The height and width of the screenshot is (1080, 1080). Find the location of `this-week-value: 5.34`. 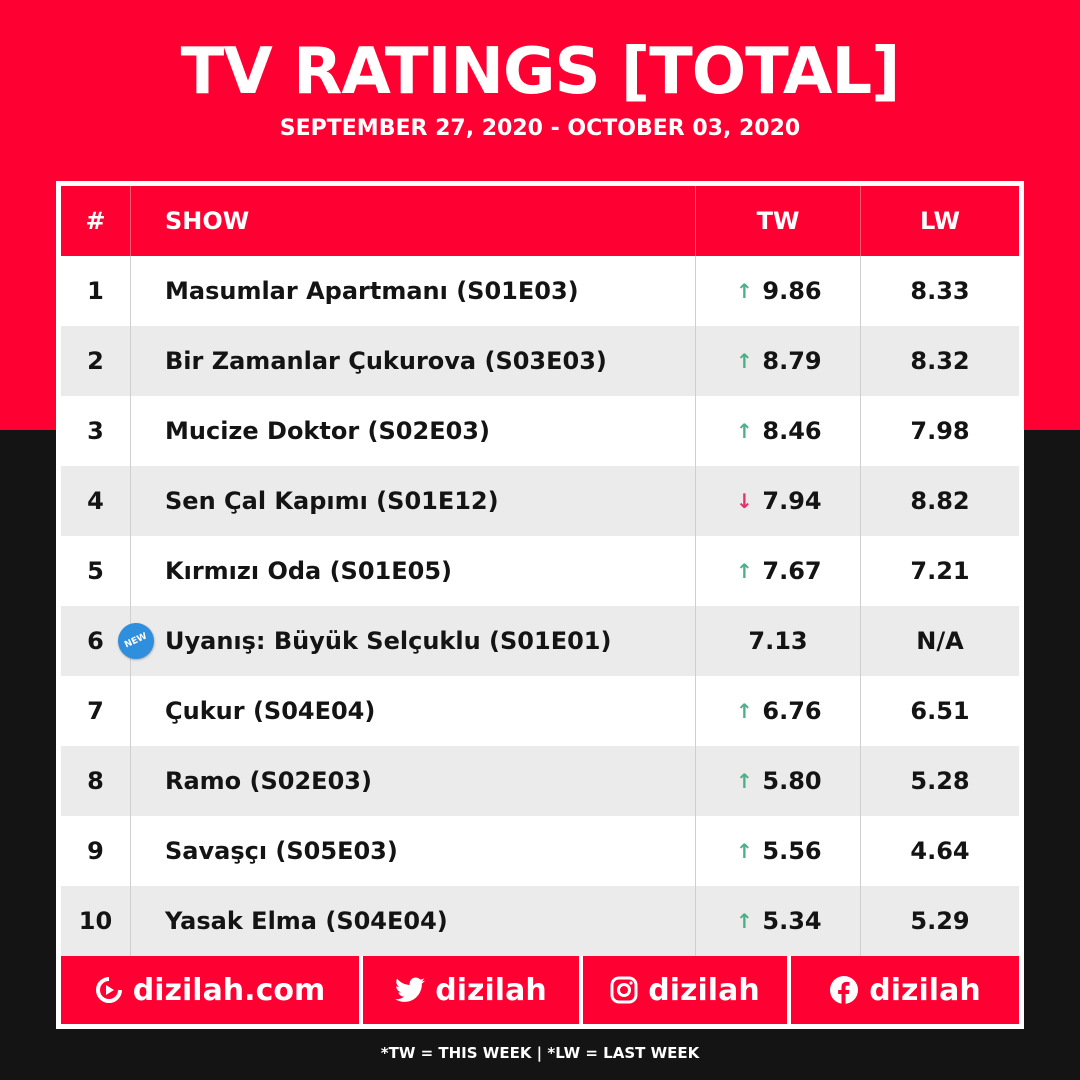

this-week-value: 5.34 is located at coordinates (792, 921).